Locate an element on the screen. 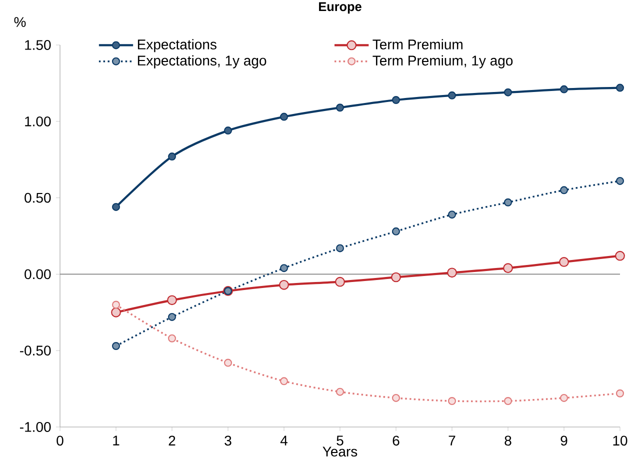 The width and height of the screenshot is (639, 470). x-tick-label: 8 is located at coordinates (508, 441).